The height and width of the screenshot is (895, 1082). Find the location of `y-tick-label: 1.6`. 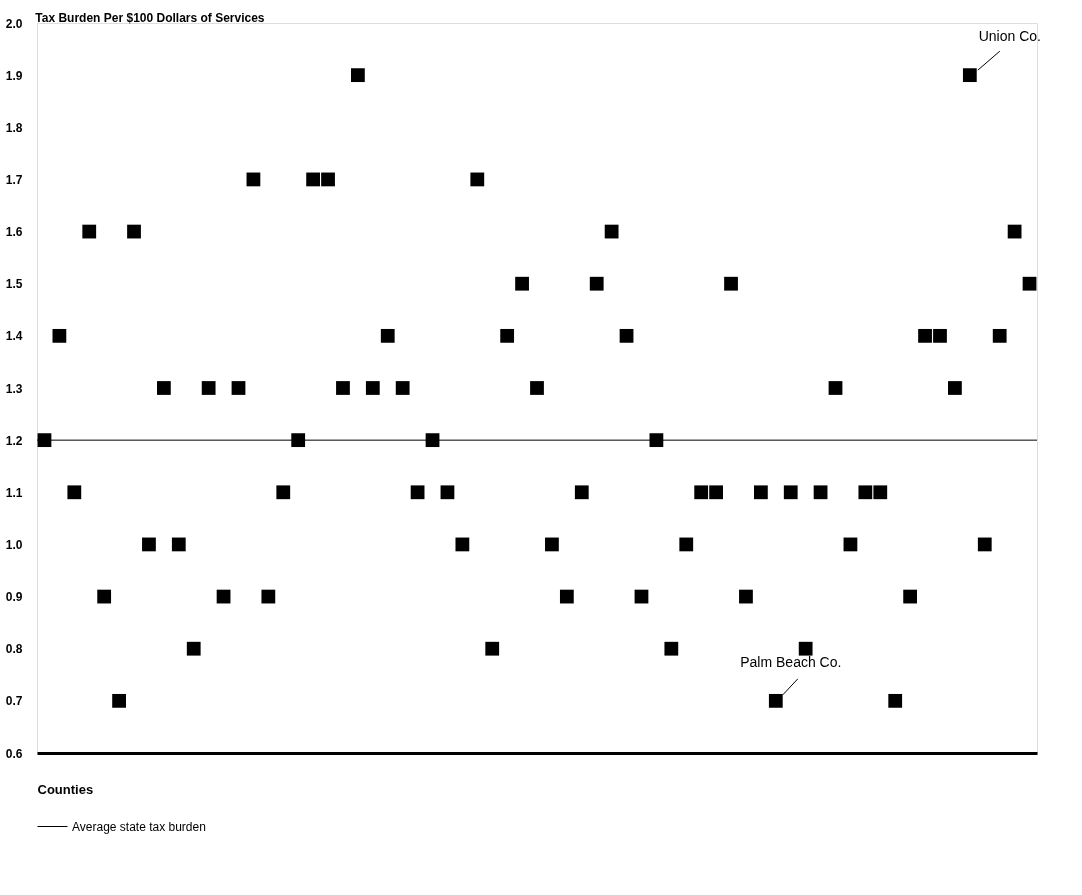

y-tick-label: 1.6 is located at coordinates (14, 232).